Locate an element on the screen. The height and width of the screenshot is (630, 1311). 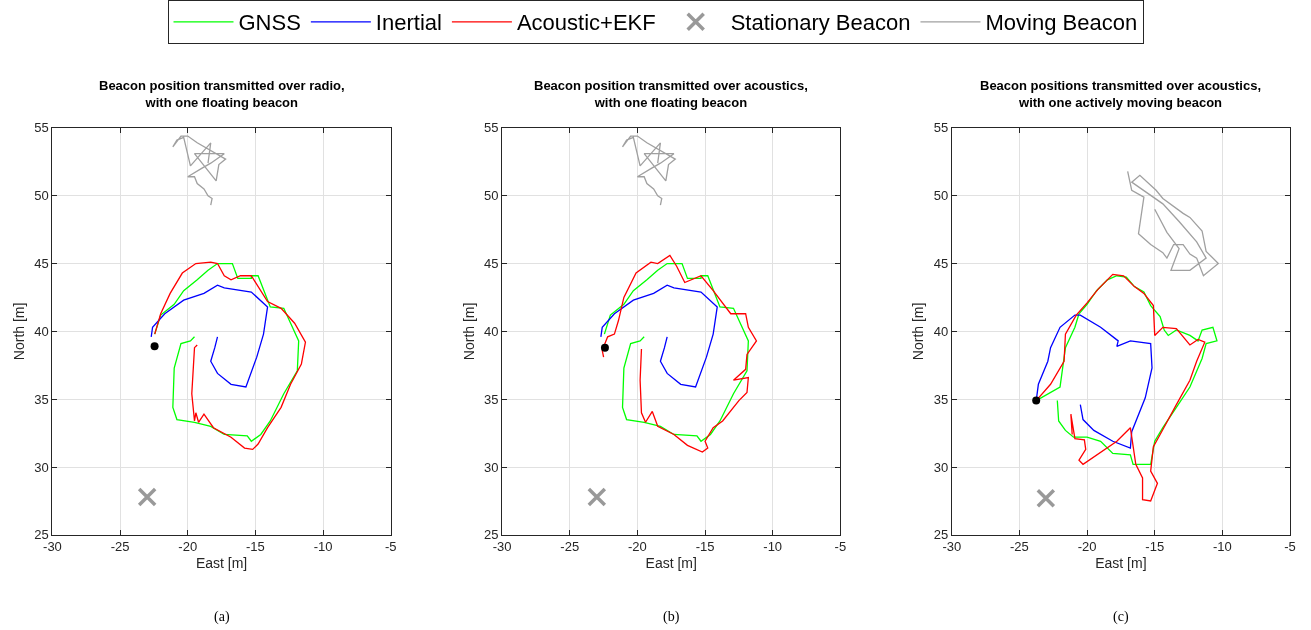
chart-title: Beacon positions transmitted over acoustics, with one actively moving beacon is located at coordinates (1121, 94).